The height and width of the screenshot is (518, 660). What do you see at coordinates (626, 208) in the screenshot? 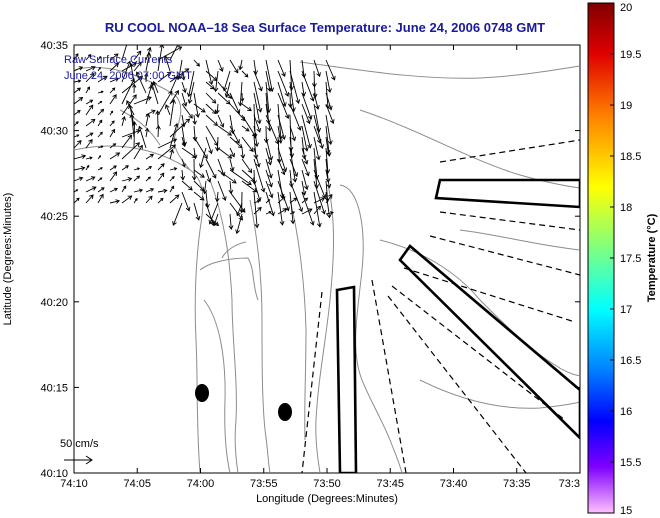
I see `colorbar-tick-label: 18` at bounding box center [626, 208].